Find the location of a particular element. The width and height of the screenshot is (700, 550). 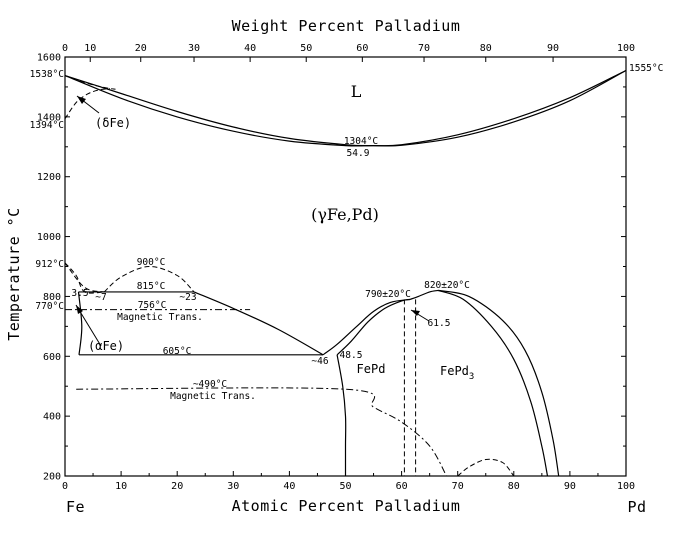

curve-solidus is located at coordinates (345, 108).